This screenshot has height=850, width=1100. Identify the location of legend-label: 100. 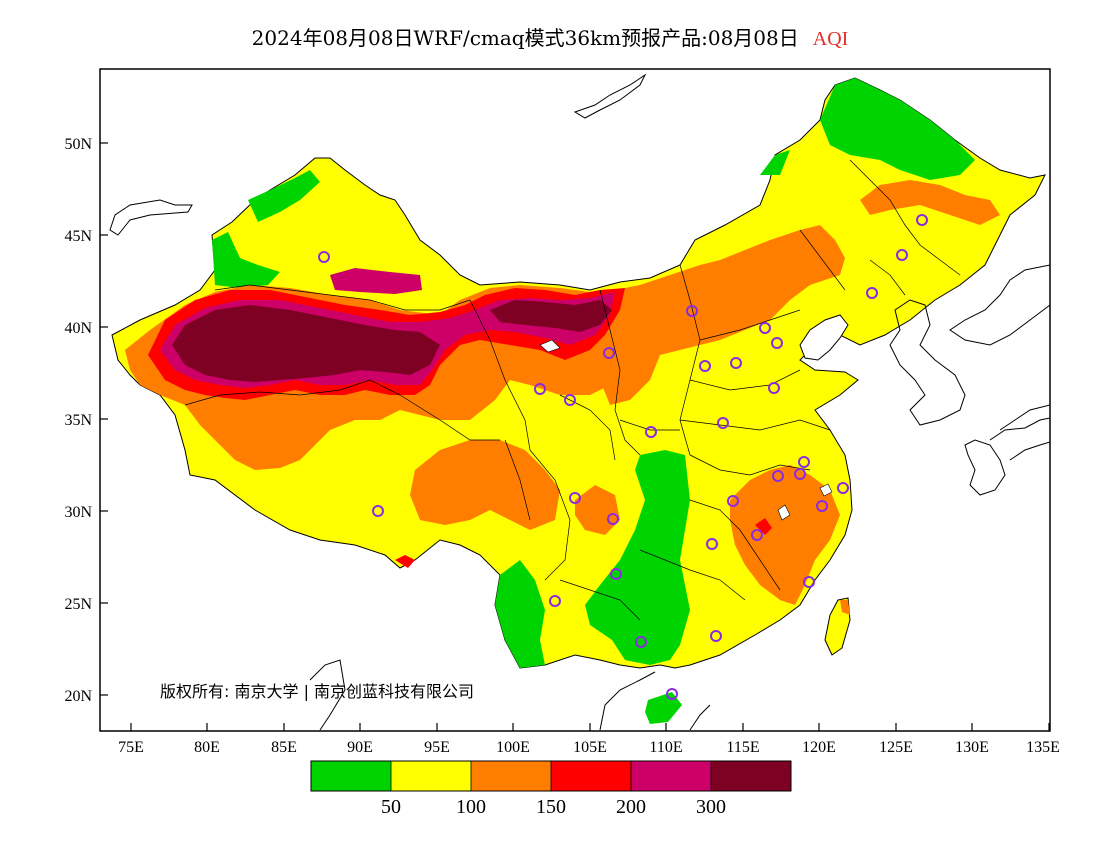
(471, 807).